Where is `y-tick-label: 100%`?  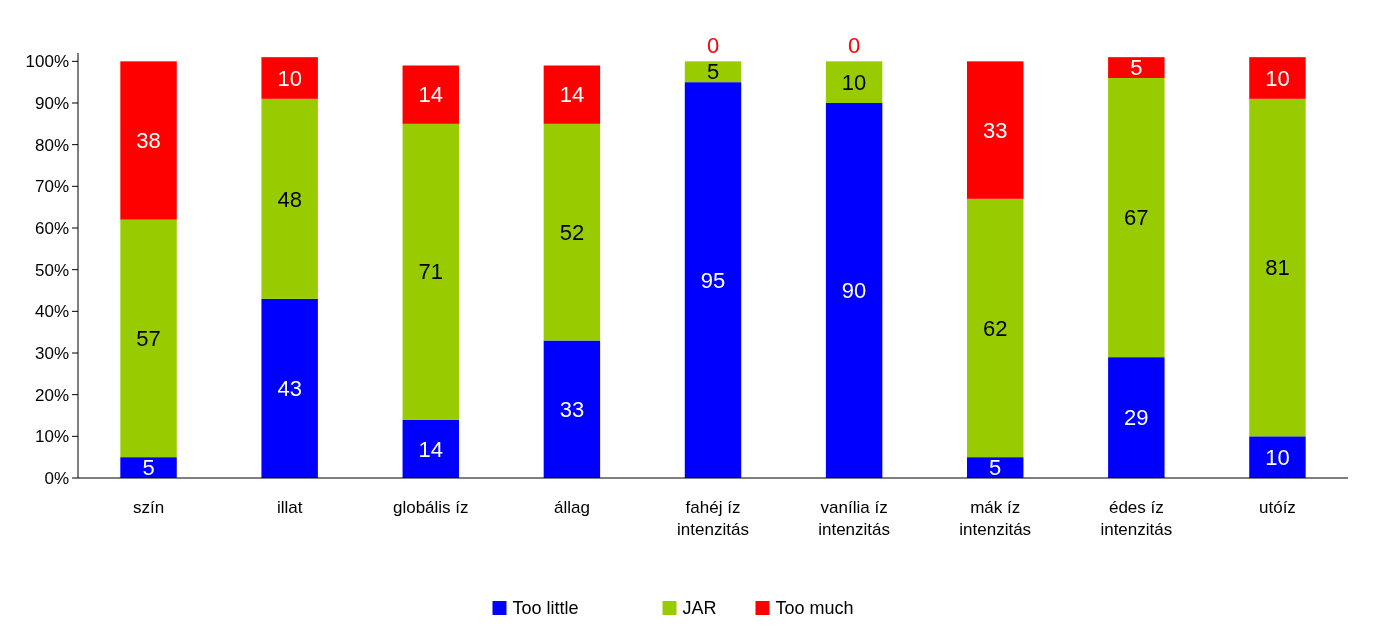
y-tick-label: 100% is located at coordinates (47, 62).